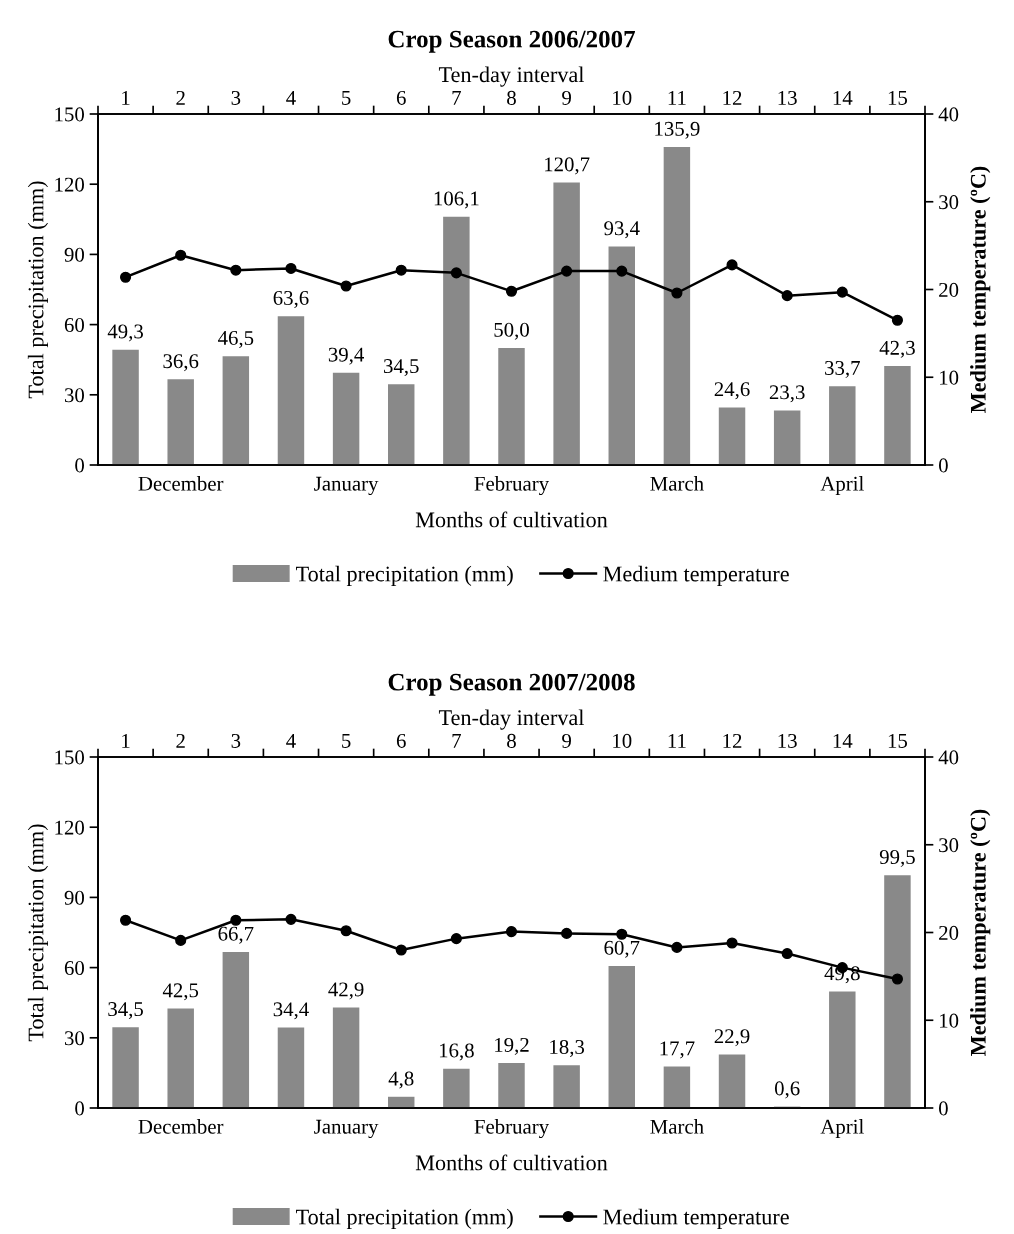 The width and height of the screenshot is (1014, 1234). What do you see at coordinates (511, 331) in the screenshot?
I see `data-label: 50,0` at bounding box center [511, 331].